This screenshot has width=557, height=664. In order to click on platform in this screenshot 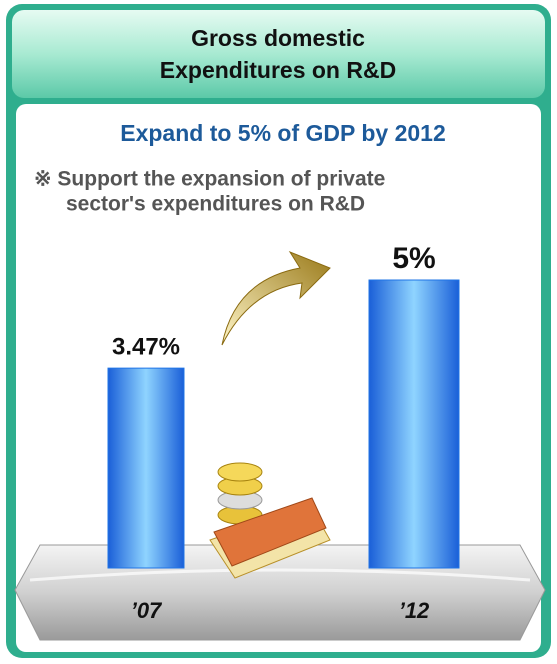, I will do `click(280, 592)`.